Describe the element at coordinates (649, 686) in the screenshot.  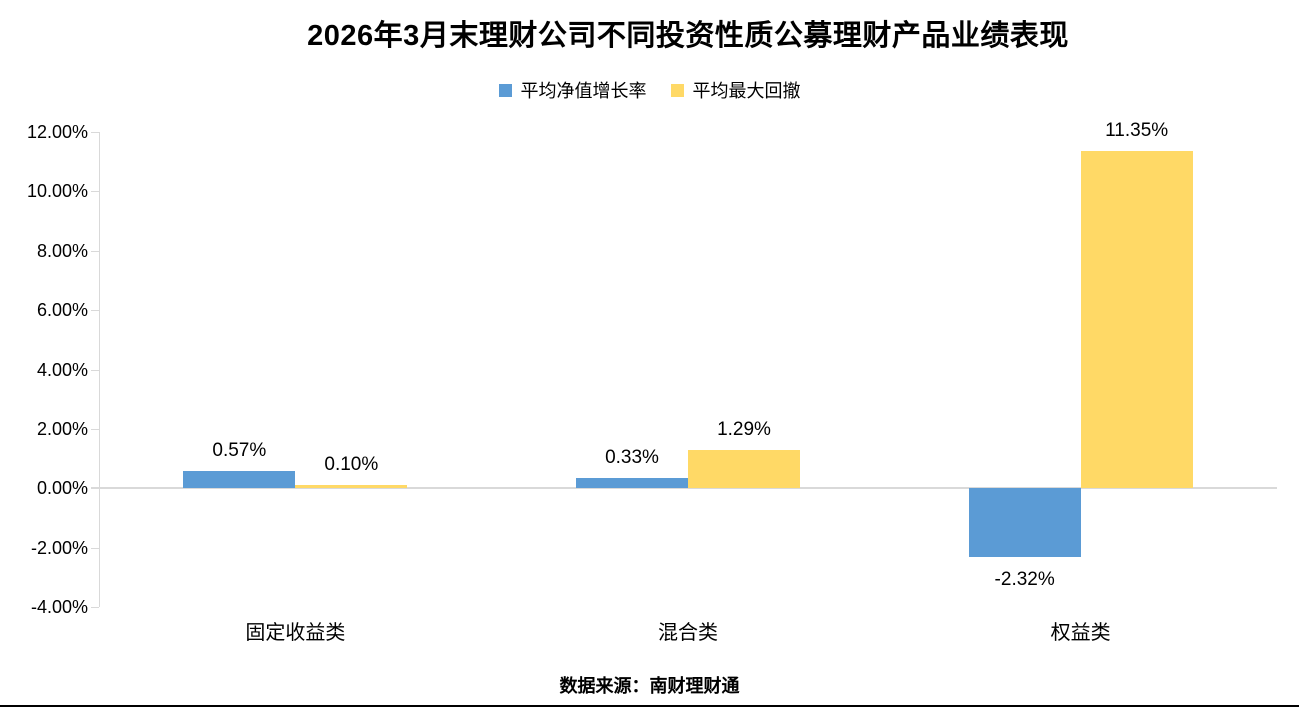
I see `source-note: 数据来源：南财理财通` at that location.